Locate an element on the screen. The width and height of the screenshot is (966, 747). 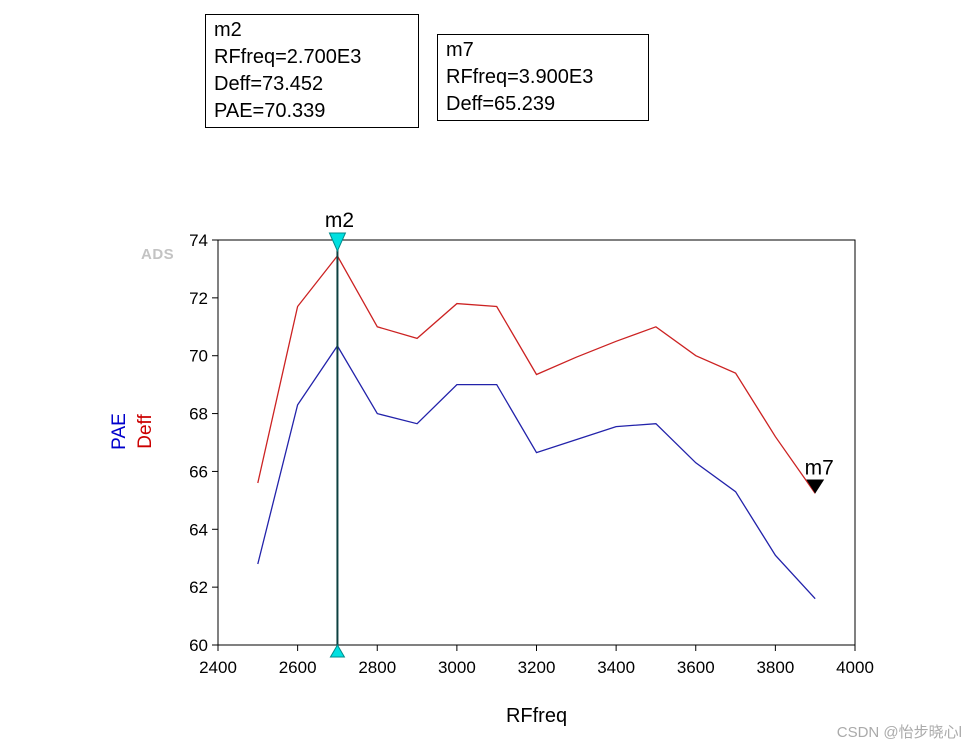
x-tick-label: 2400 is located at coordinates (218, 667).